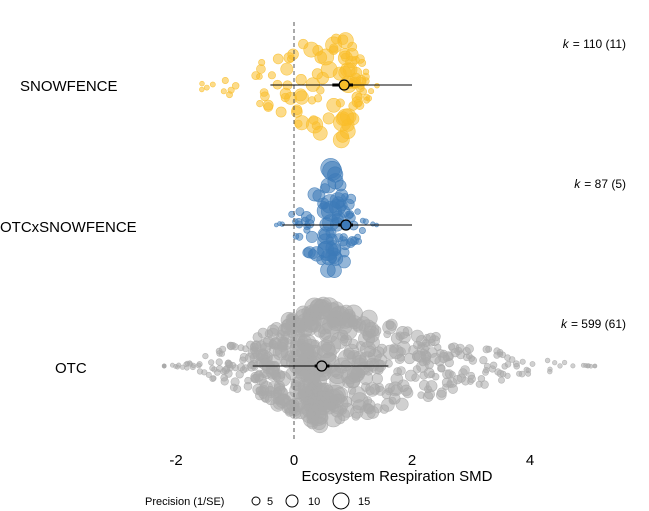  What do you see at coordinates (600, 184) in the screenshot?
I see `k-label-otcxsnowfence: k = 87 (5)` at bounding box center [600, 184].